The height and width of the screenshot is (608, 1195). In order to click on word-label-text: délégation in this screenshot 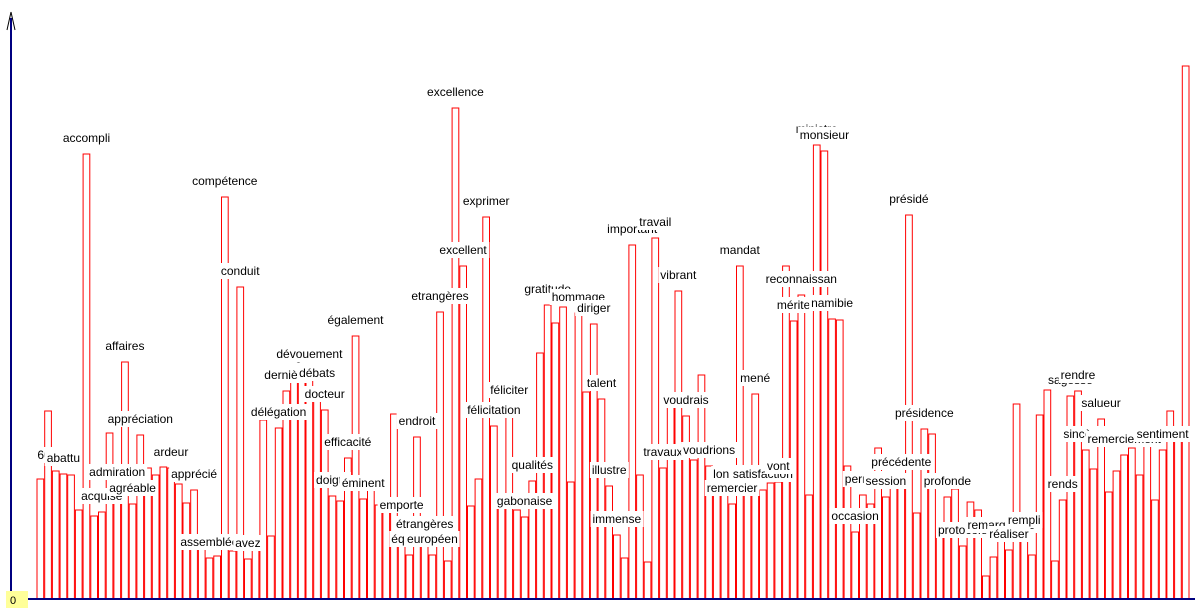, I will do `click(278, 412)`.